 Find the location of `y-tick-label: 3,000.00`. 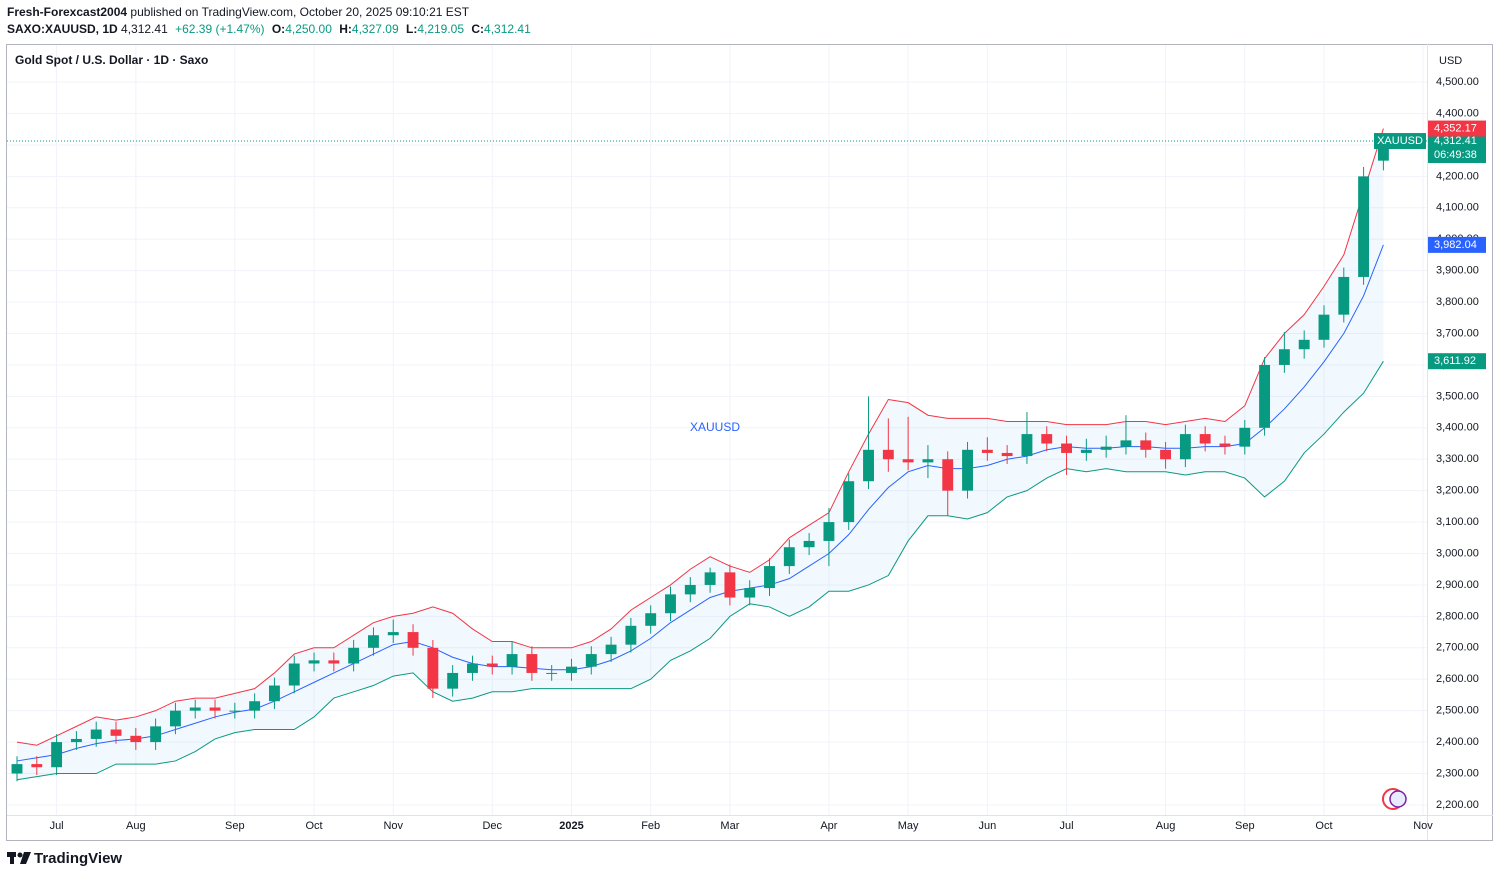

y-tick-label: 3,000.00 is located at coordinates (1457, 553).